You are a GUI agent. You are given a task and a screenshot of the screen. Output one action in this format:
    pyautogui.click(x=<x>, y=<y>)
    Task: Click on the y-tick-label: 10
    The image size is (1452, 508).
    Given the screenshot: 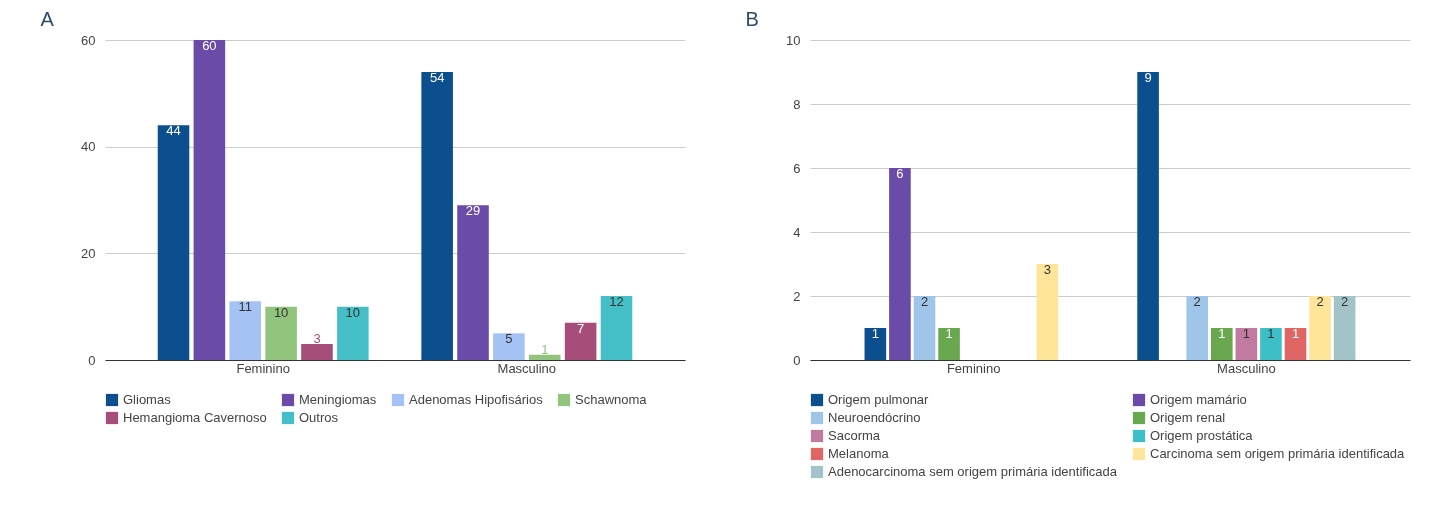 What is the action you would take?
    pyautogui.click(x=793, y=40)
    